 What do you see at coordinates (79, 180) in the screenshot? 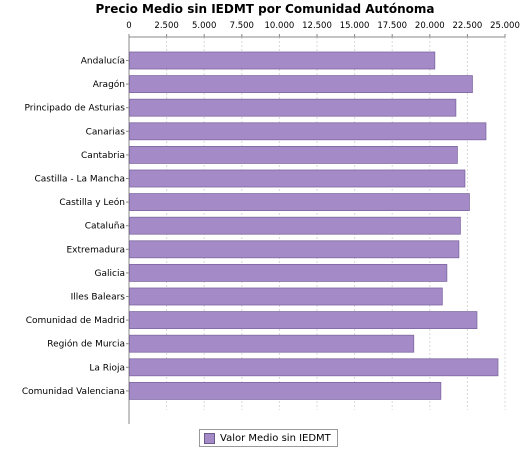
I see `category-label: Castilla - La Mancha` at bounding box center [79, 180].